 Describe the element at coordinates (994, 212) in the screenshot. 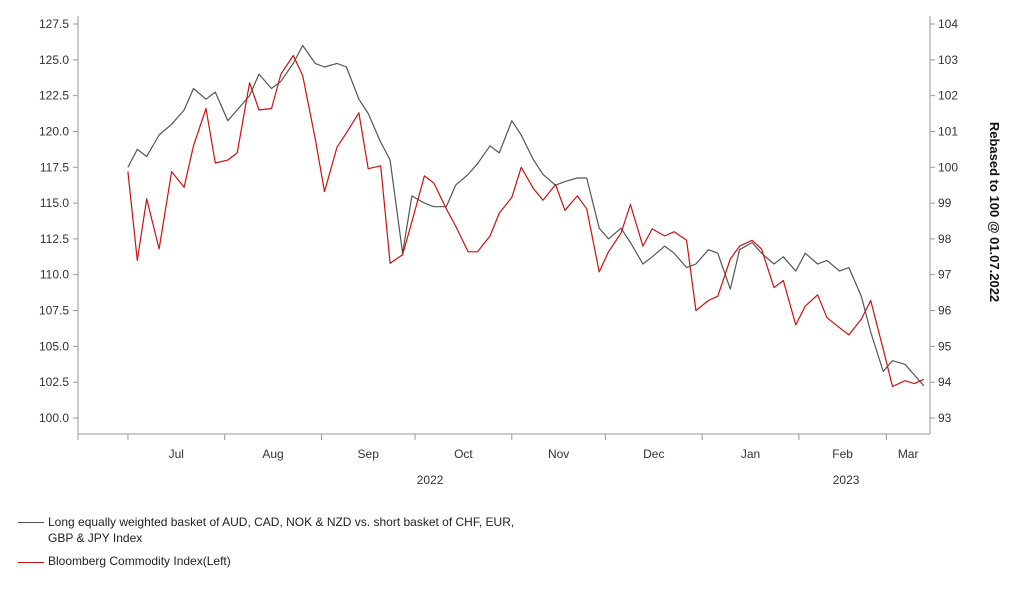

I see `right-axis-title: Rebased to 100 @ 01.07.2022` at that location.